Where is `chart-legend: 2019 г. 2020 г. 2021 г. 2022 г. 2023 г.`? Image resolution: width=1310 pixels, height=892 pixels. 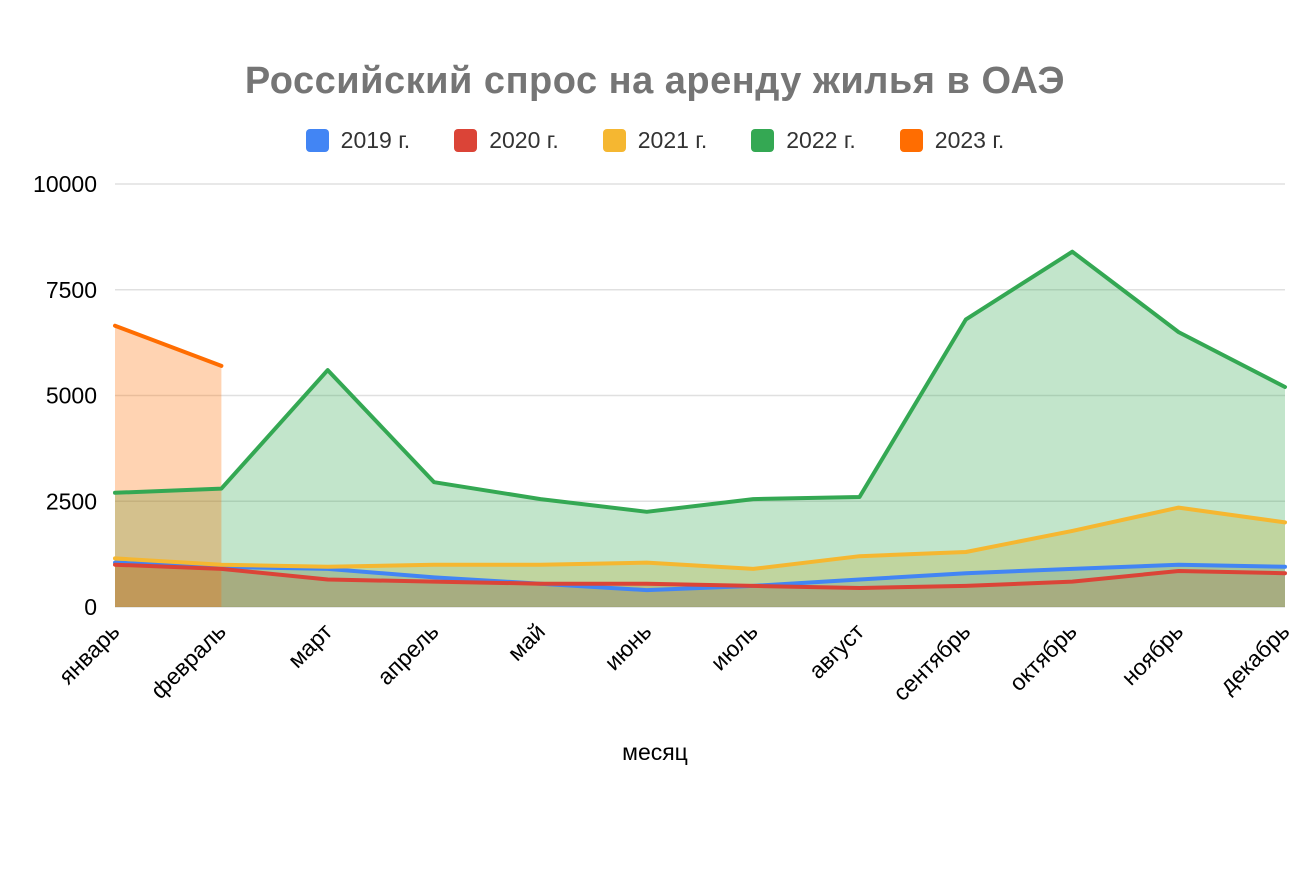
chart-legend: 2019 г. 2020 г. 2021 г. 2022 г. 2023 г. is located at coordinates (655, 140).